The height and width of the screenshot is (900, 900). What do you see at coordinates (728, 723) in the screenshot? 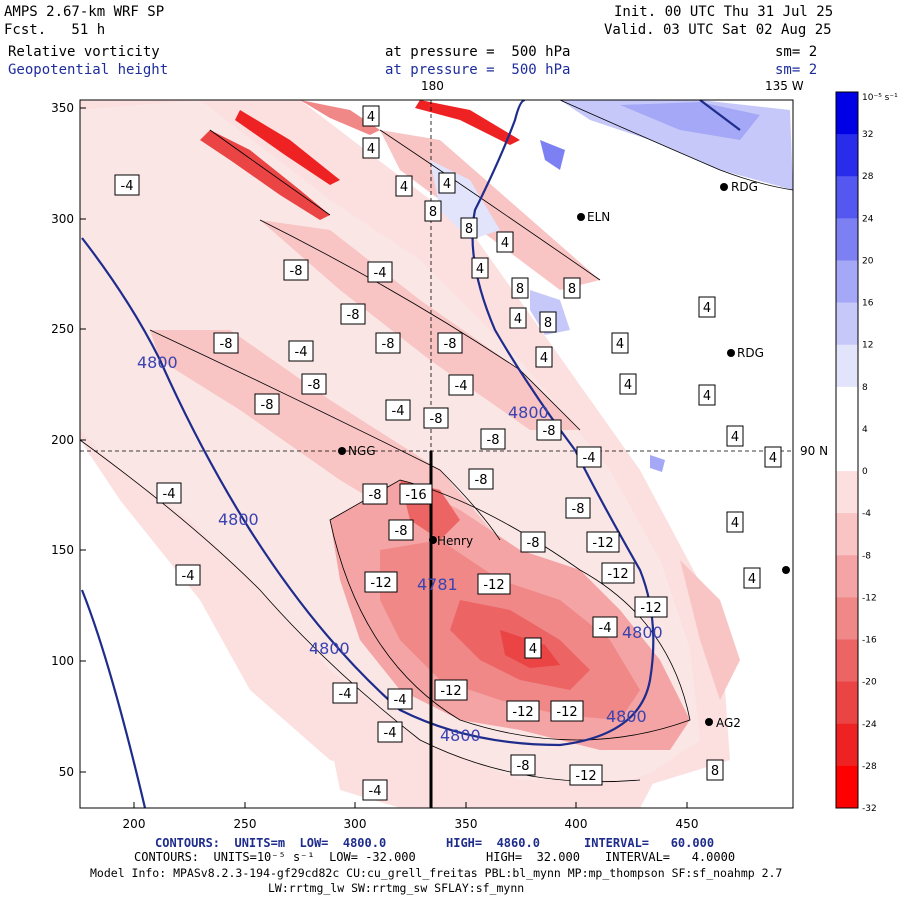
I see `station-label: AG2` at bounding box center [728, 723].